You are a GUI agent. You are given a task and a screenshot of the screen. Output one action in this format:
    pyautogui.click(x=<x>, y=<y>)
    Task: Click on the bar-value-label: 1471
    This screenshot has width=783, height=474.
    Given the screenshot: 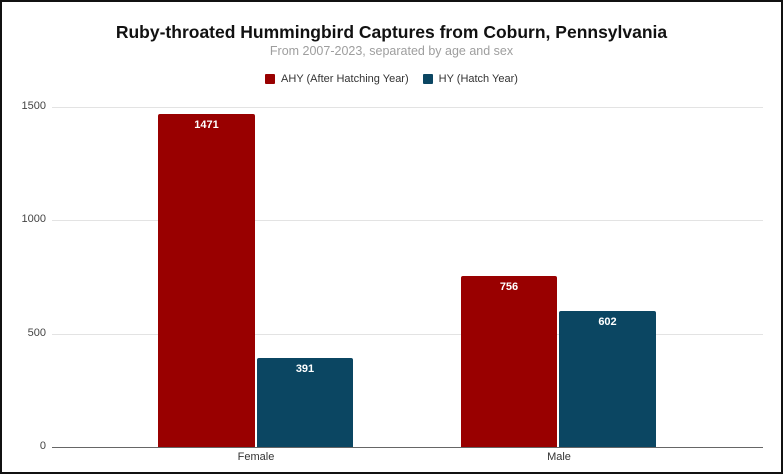 What is the action you would take?
    pyautogui.click(x=206, y=125)
    